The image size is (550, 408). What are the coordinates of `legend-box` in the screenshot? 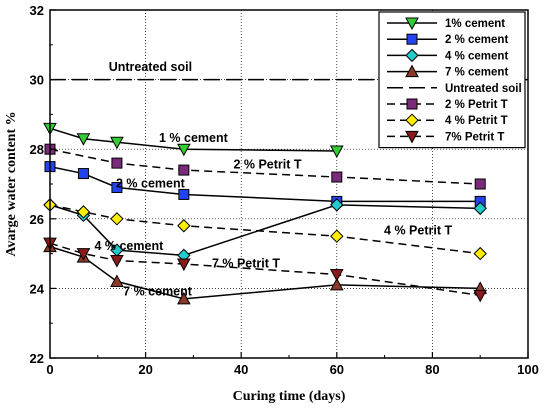 It's located at (452, 80).